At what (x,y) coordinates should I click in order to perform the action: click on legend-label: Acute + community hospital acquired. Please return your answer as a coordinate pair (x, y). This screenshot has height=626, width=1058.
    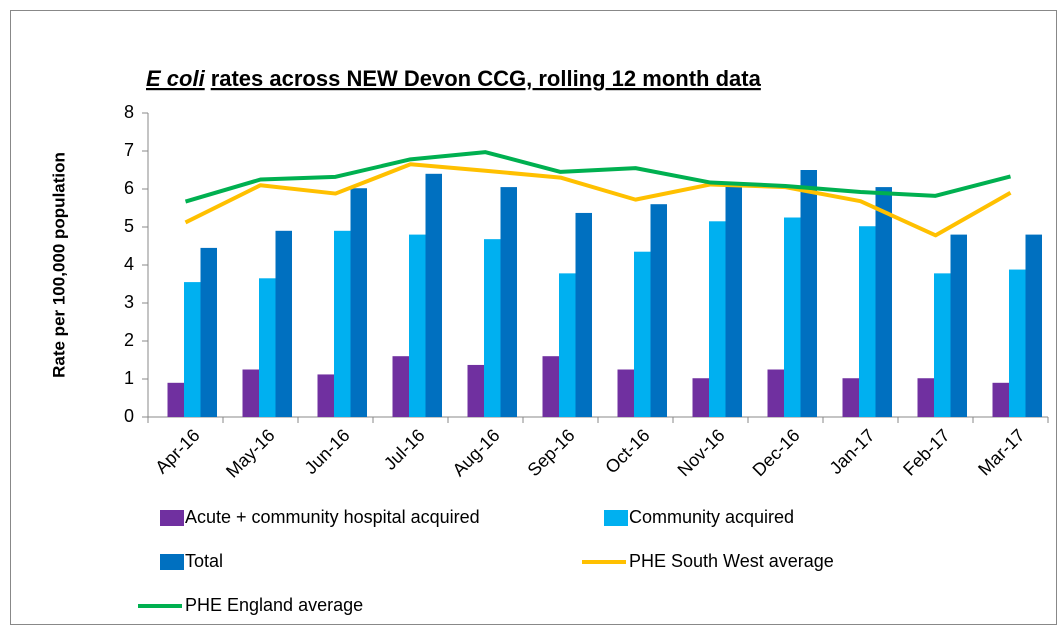
    Looking at the image, I should click on (332, 517).